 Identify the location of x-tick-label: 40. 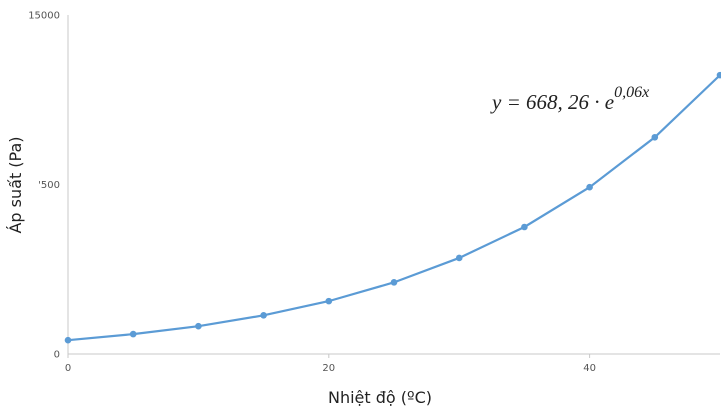
(589, 368).